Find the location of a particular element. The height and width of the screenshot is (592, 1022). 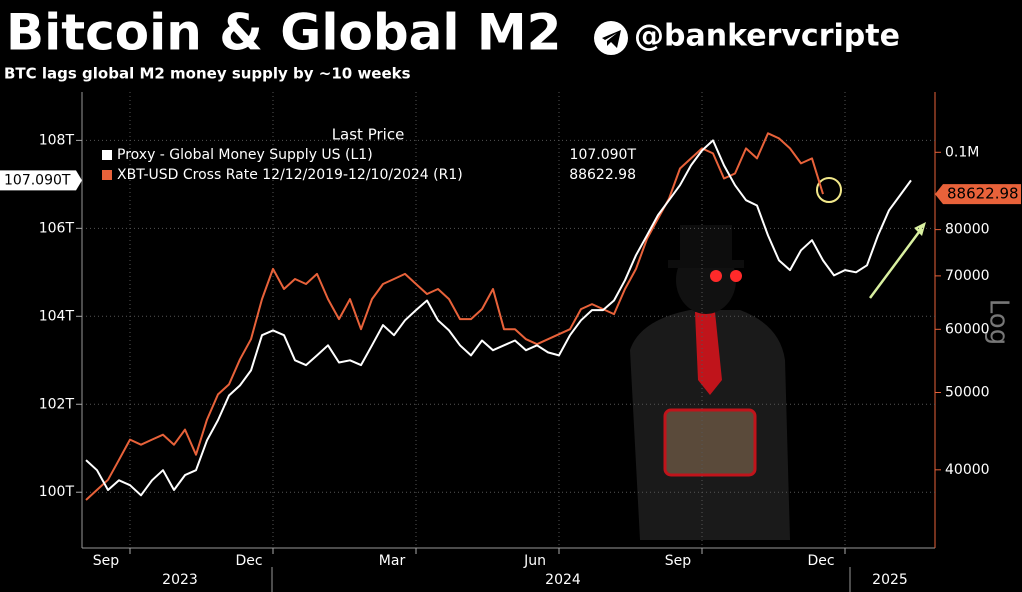

y-tick-label: 106T is located at coordinates (57, 228).